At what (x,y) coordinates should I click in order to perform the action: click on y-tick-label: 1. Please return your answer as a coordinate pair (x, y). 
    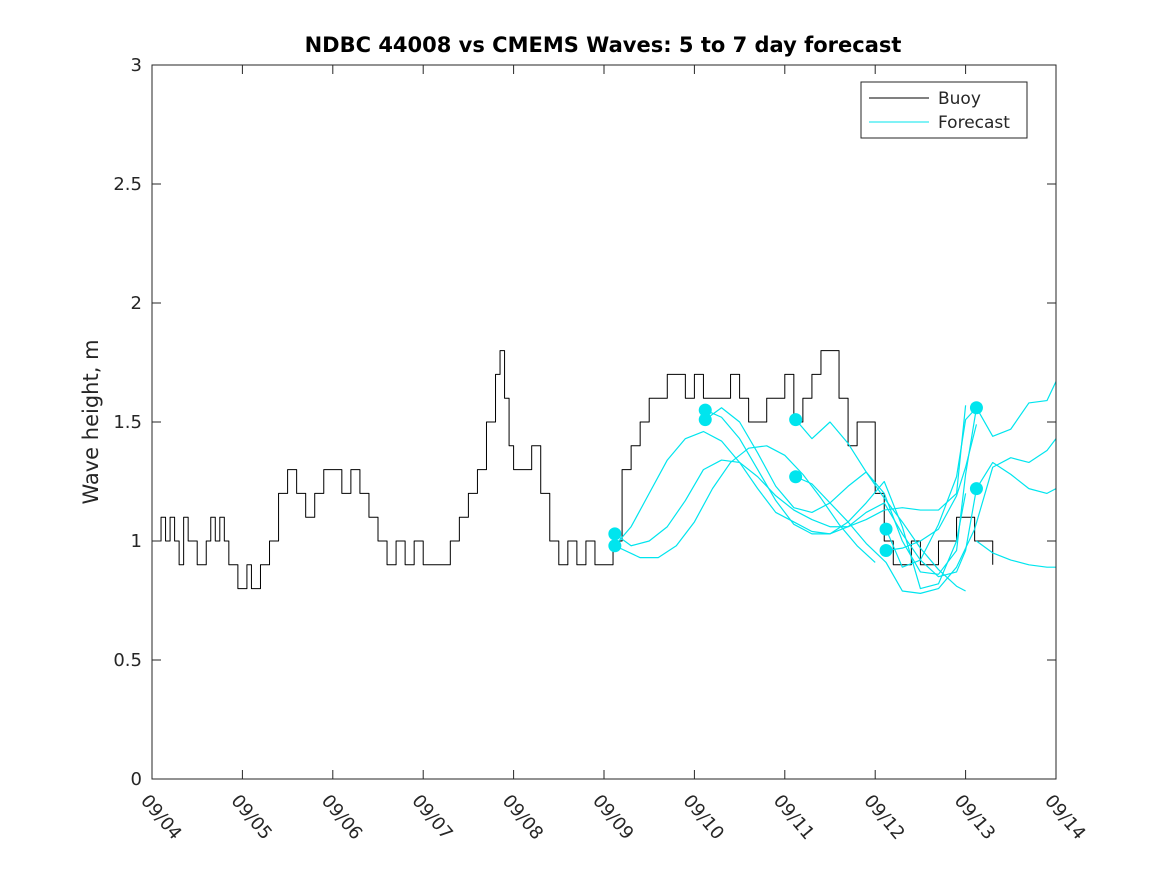
    Looking at the image, I should click on (136, 541).